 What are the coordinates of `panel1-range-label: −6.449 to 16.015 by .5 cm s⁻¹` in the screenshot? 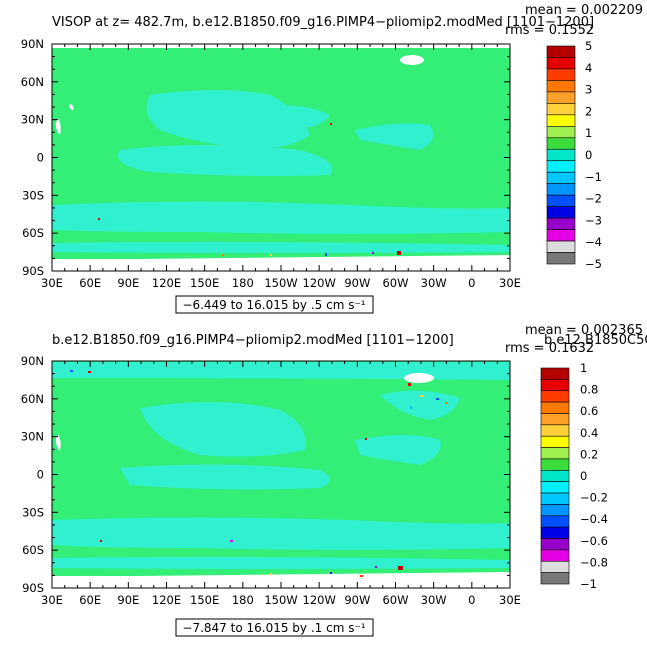 It's located at (273, 305).